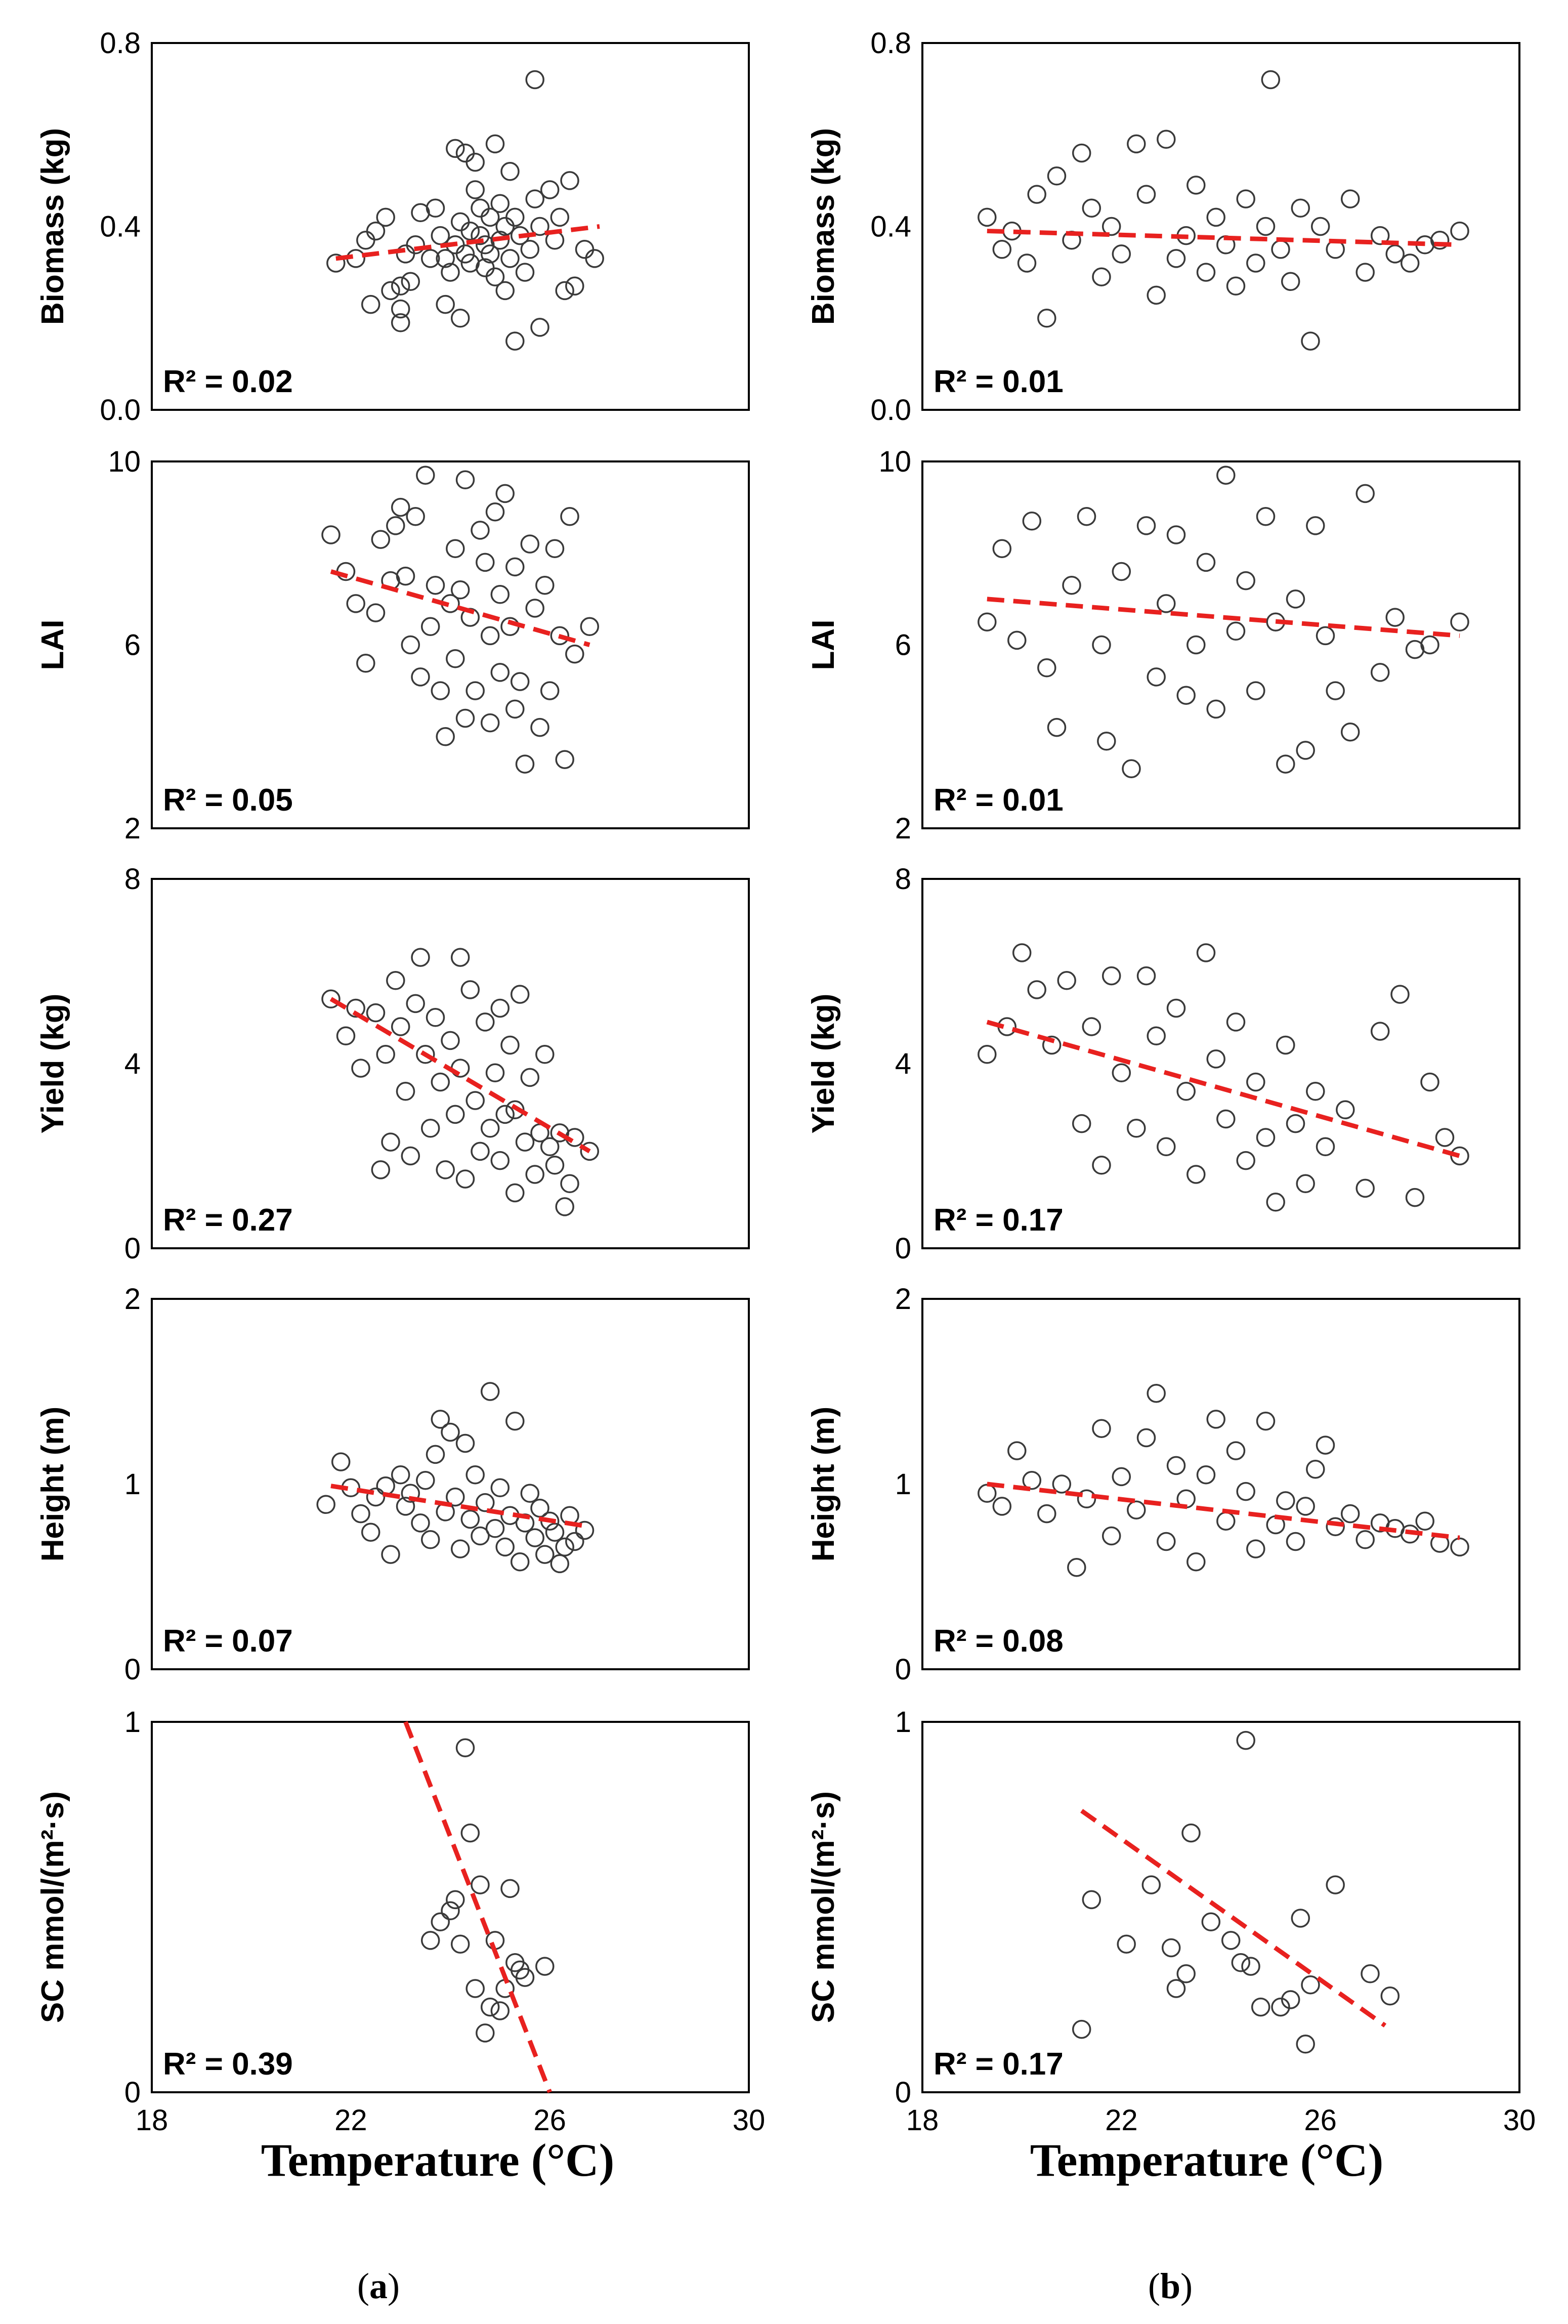 This screenshot has height=2324, width=1568. What do you see at coordinates (132, 829) in the screenshot?
I see `y-tick-label: 2` at bounding box center [132, 829].